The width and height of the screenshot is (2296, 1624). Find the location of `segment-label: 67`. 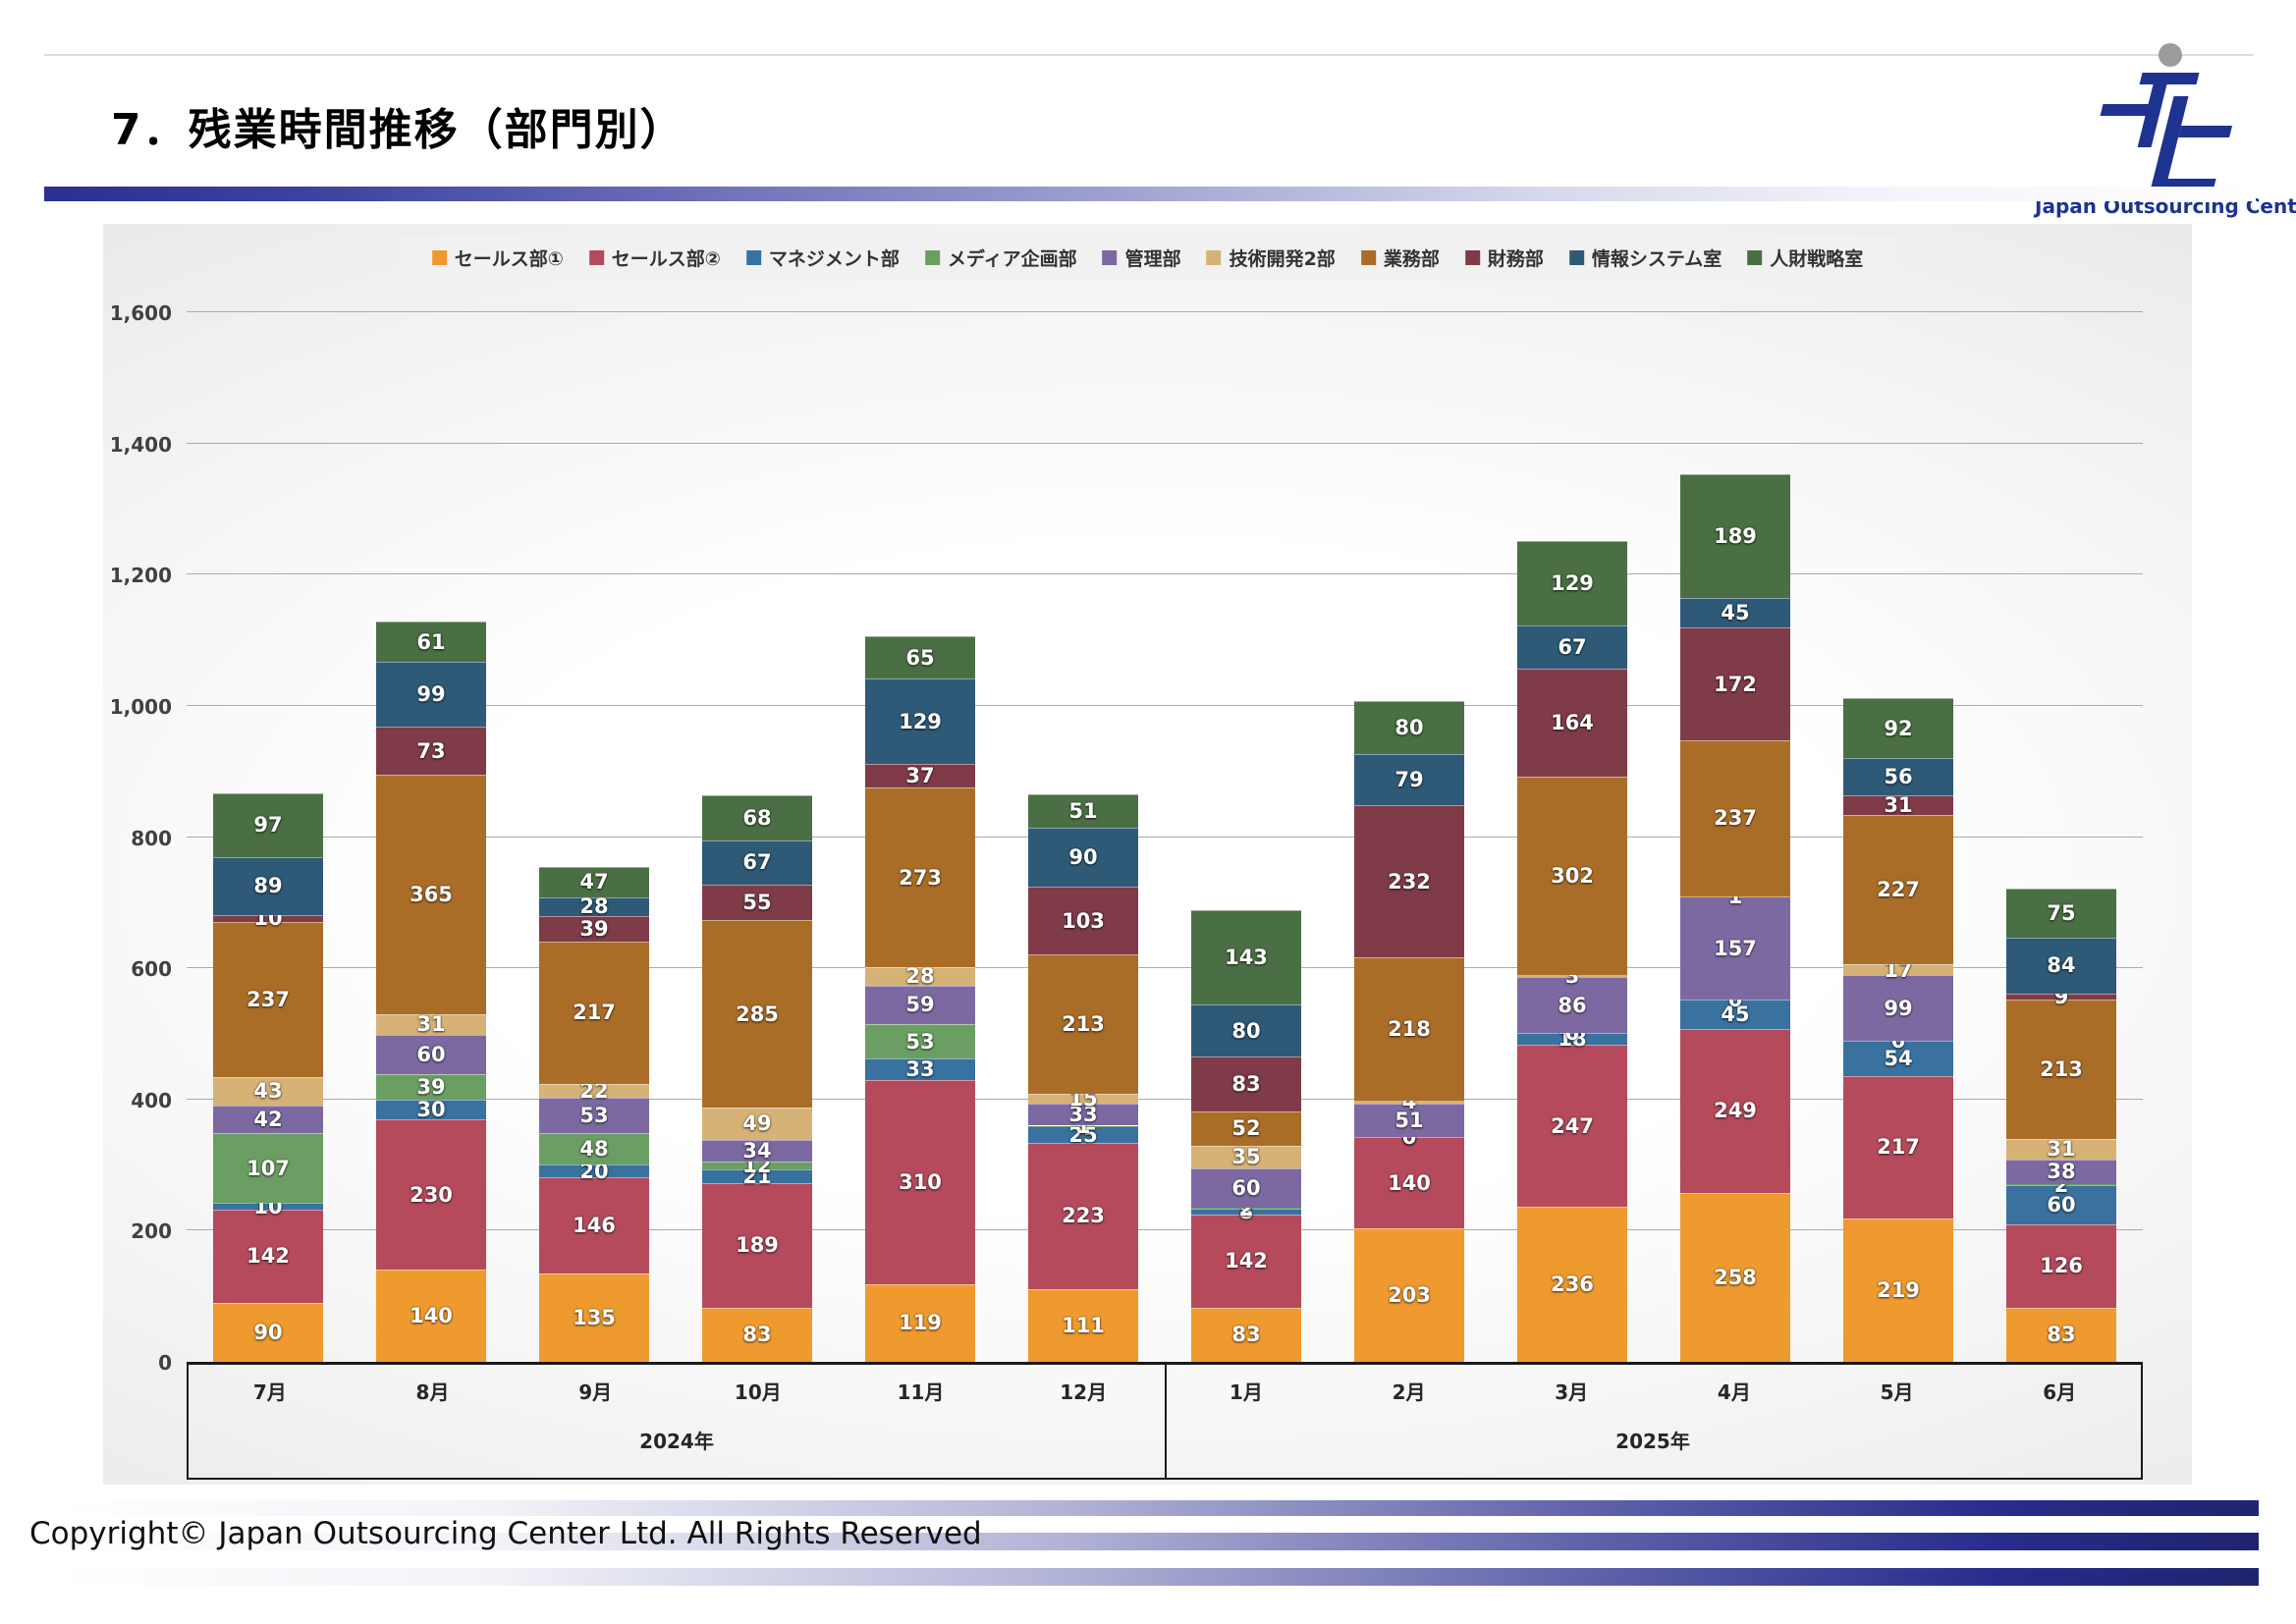

segment-label: 67 is located at coordinates (757, 862).